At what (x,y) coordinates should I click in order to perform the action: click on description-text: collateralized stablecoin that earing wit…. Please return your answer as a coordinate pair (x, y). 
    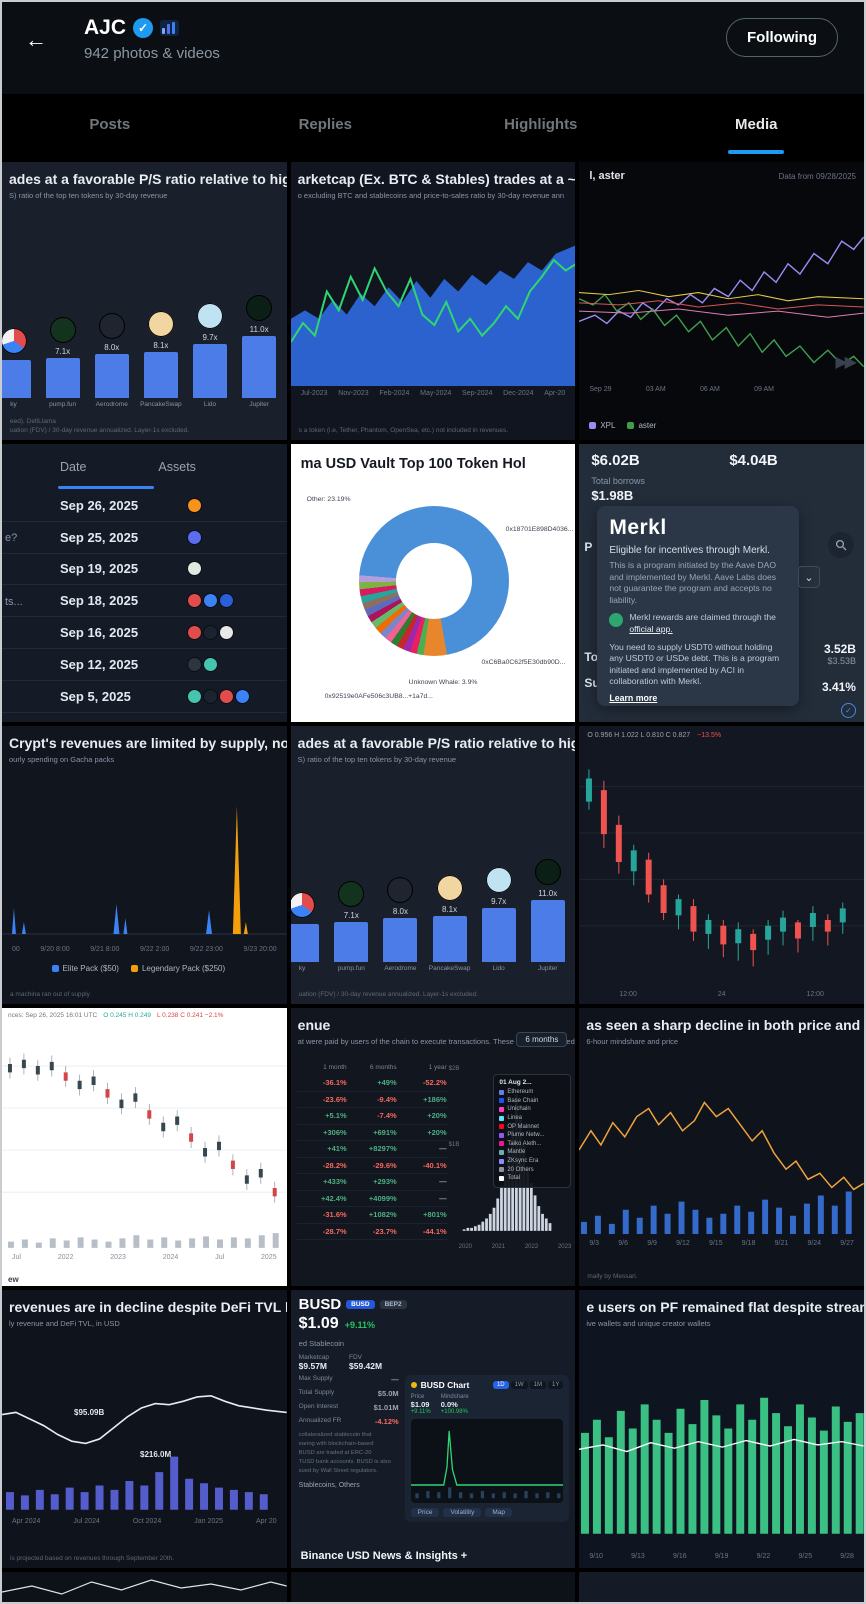
    Looking at the image, I should click on (349, 1453).